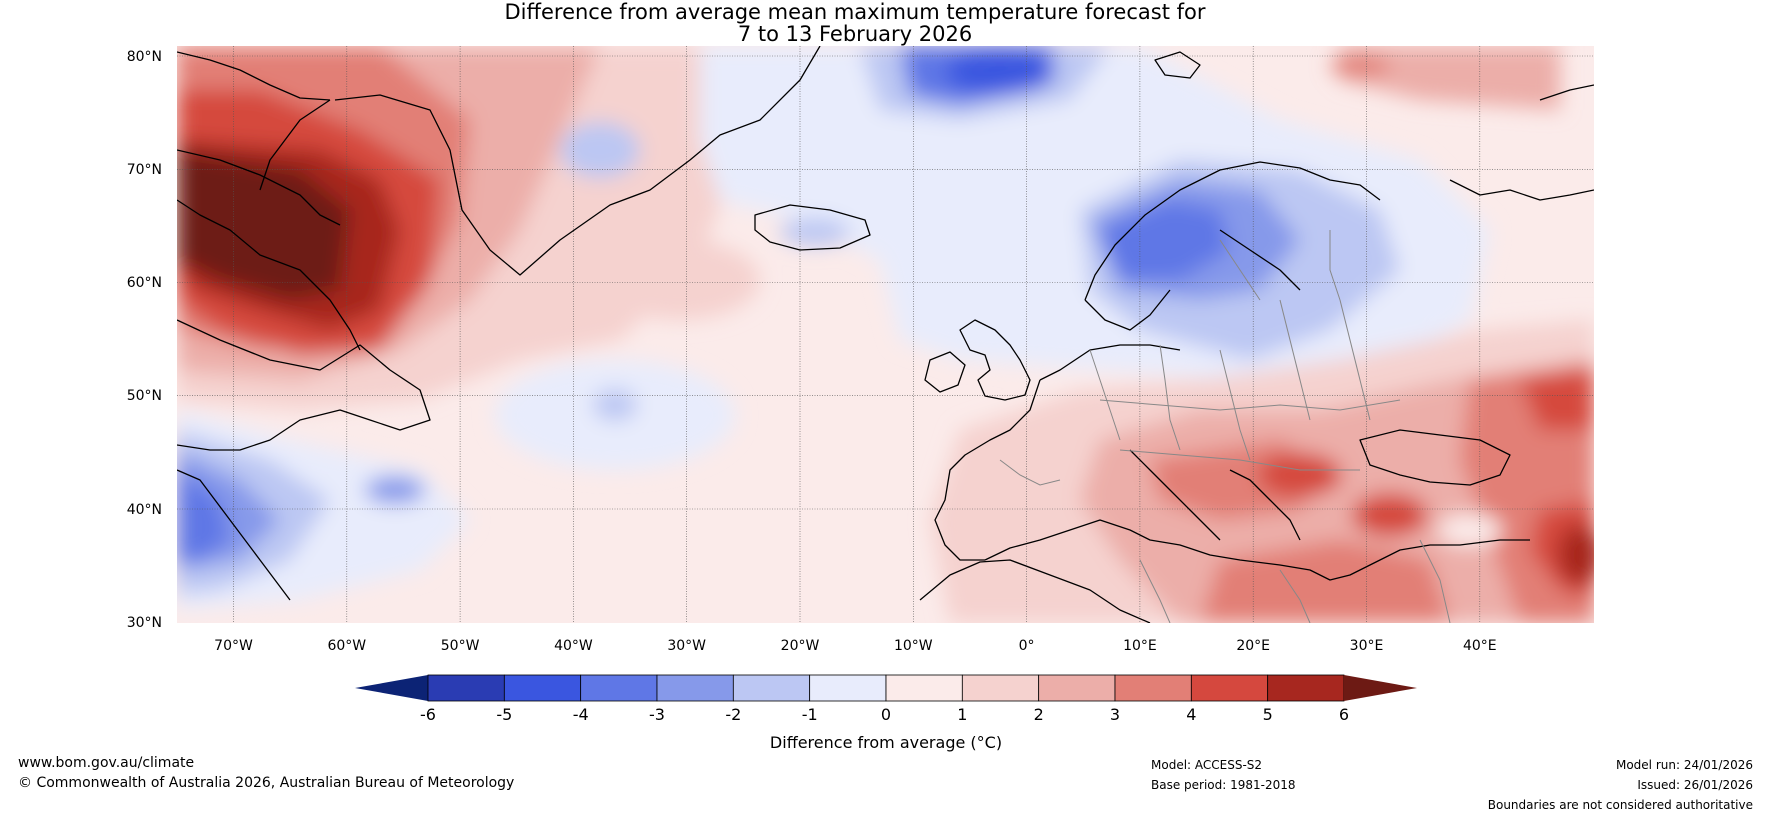  What do you see at coordinates (962, 714) in the screenshot?
I see `colorbar-tick-label: 1` at bounding box center [962, 714].